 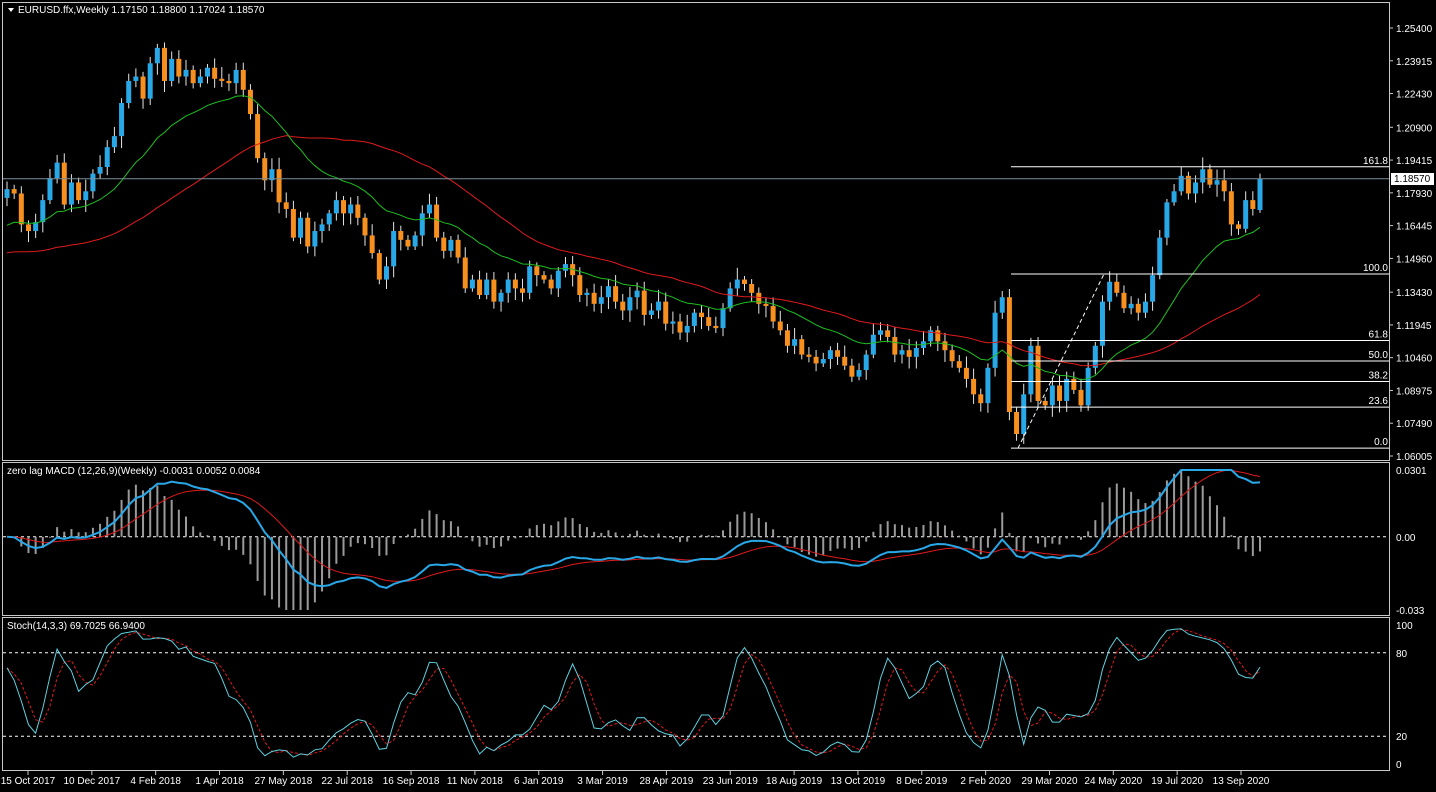 What do you see at coordinates (1404, 626) in the screenshot?
I see `stoch-tick-label: 100` at bounding box center [1404, 626].